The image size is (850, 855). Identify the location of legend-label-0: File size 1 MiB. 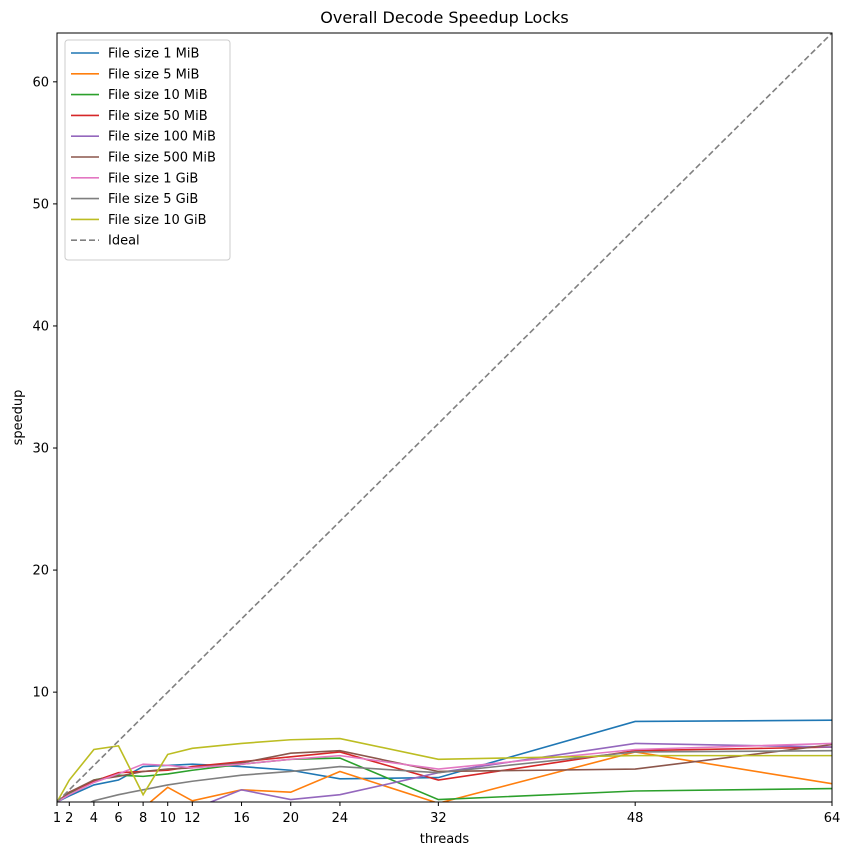
(153, 54).